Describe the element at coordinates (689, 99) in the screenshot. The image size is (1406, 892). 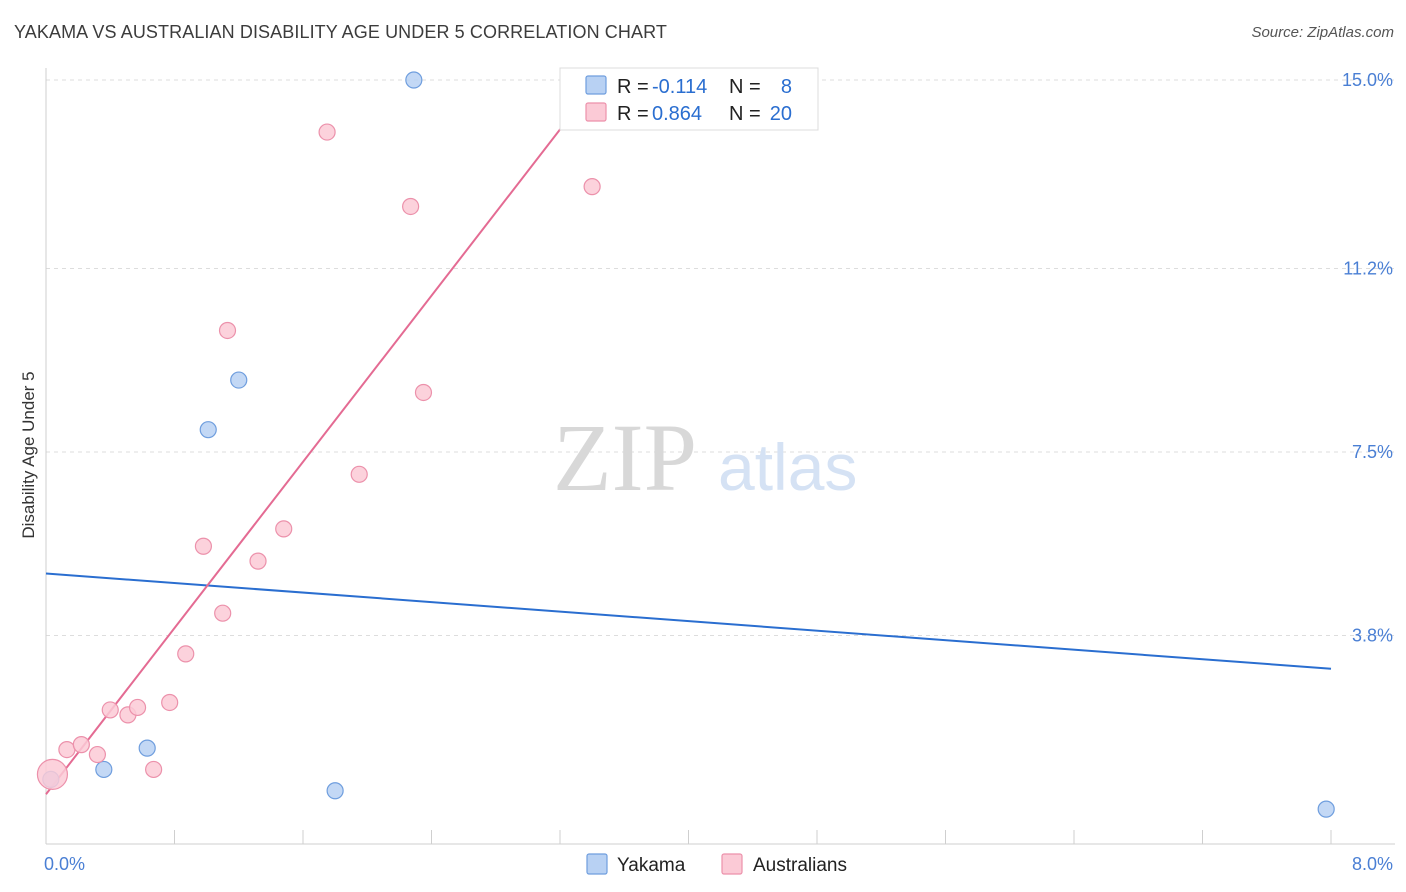
I see `stats-legend: R = -0.114 N = 8 R = 0.864 N = 20` at that location.